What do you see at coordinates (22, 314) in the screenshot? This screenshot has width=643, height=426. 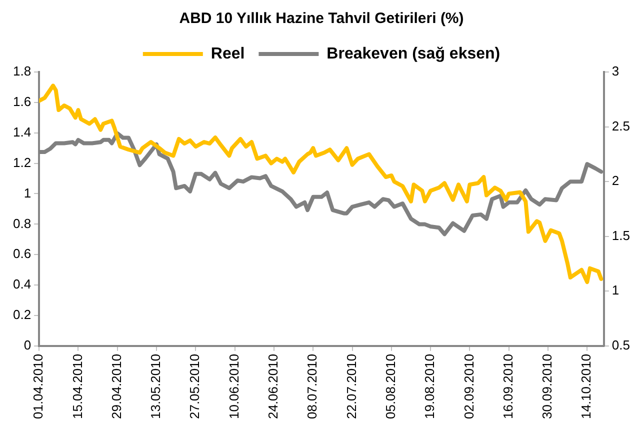 I see `y-tick-label: 0.2` at bounding box center [22, 314].